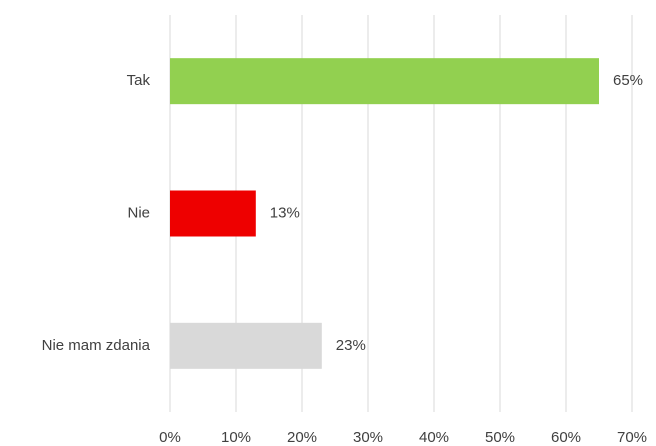 This screenshot has height=446, width=656. What do you see at coordinates (434, 437) in the screenshot?
I see `x-tick-label: 40%` at bounding box center [434, 437].